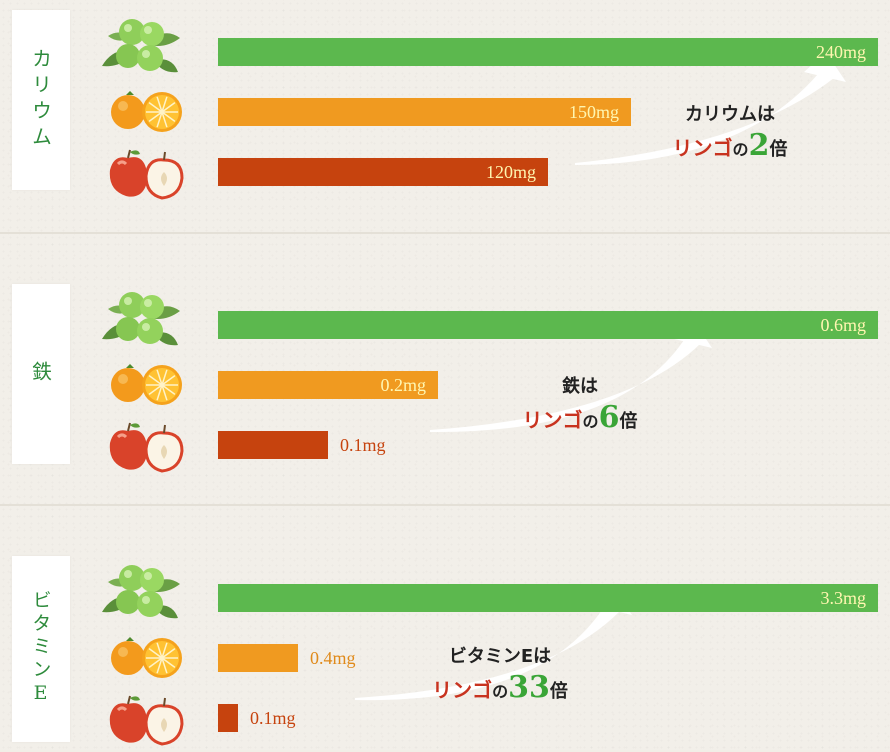  Describe the element at coordinates (333, 658) in the screenshot. I see `bar-value-label: 0.4mg` at that location.